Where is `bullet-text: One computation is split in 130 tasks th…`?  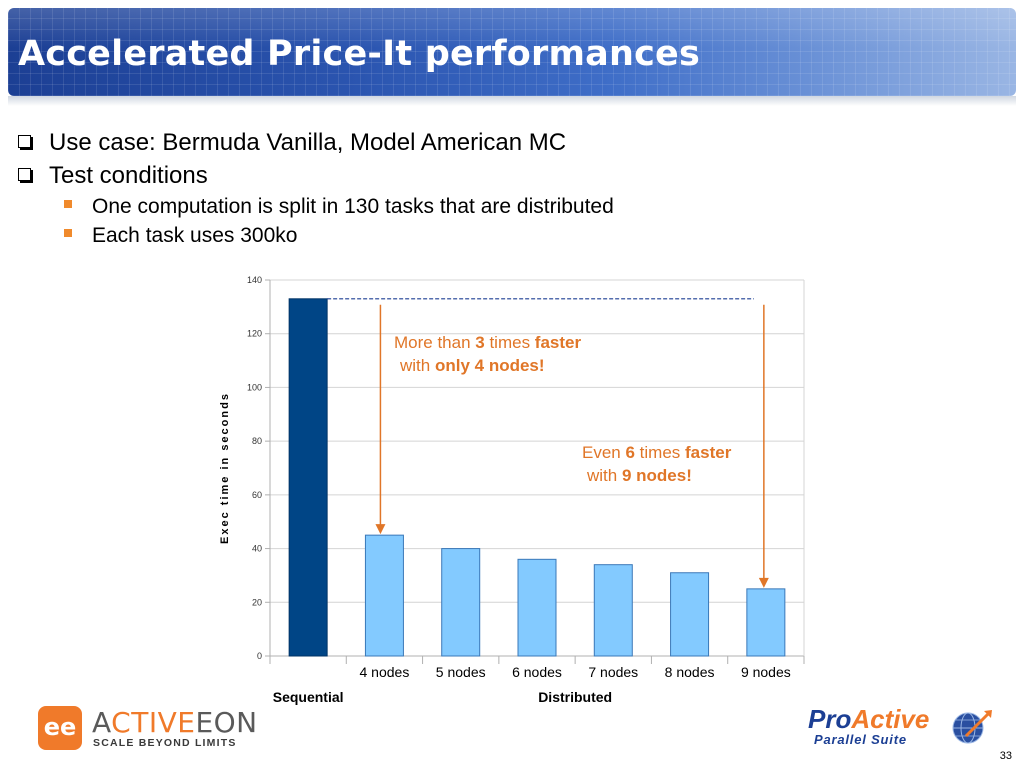
bullet-text: One computation is split in 130 tasks th… is located at coordinates (353, 206).